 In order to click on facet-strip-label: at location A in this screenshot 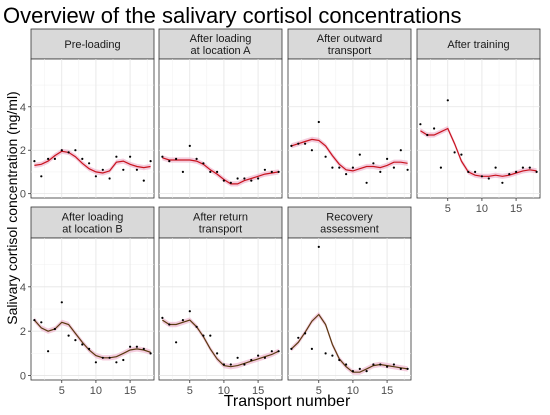, I will do `click(221, 51)`.